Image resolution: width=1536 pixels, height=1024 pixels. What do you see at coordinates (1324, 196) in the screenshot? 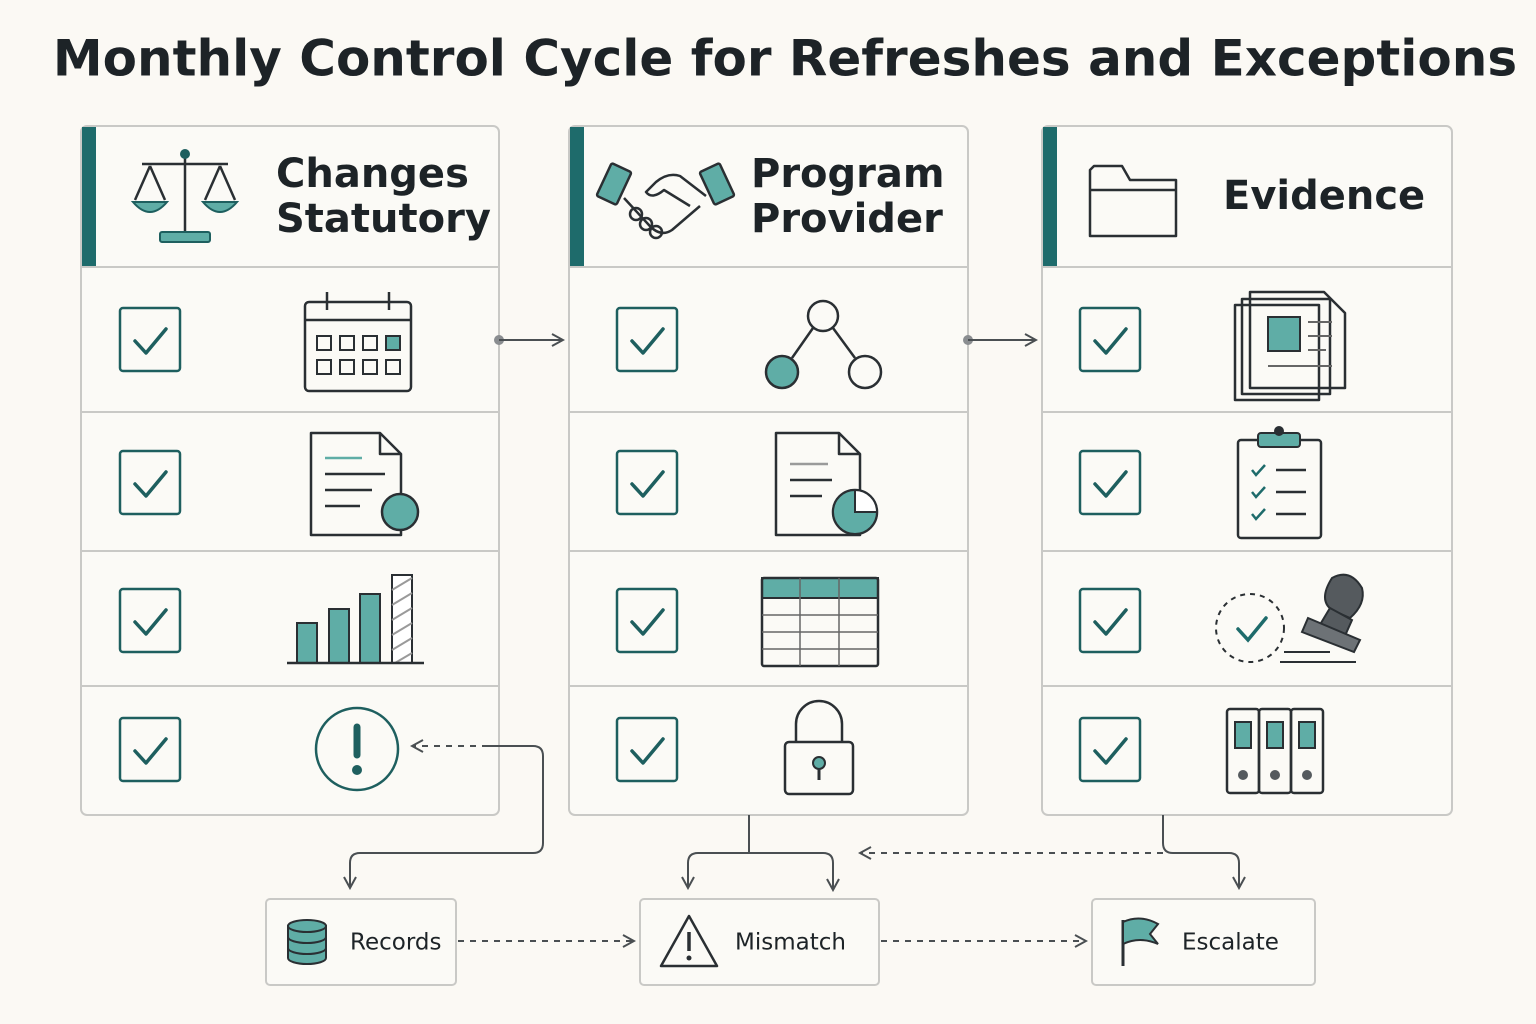
I see `panel-title: Evidence` at bounding box center [1324, 196].